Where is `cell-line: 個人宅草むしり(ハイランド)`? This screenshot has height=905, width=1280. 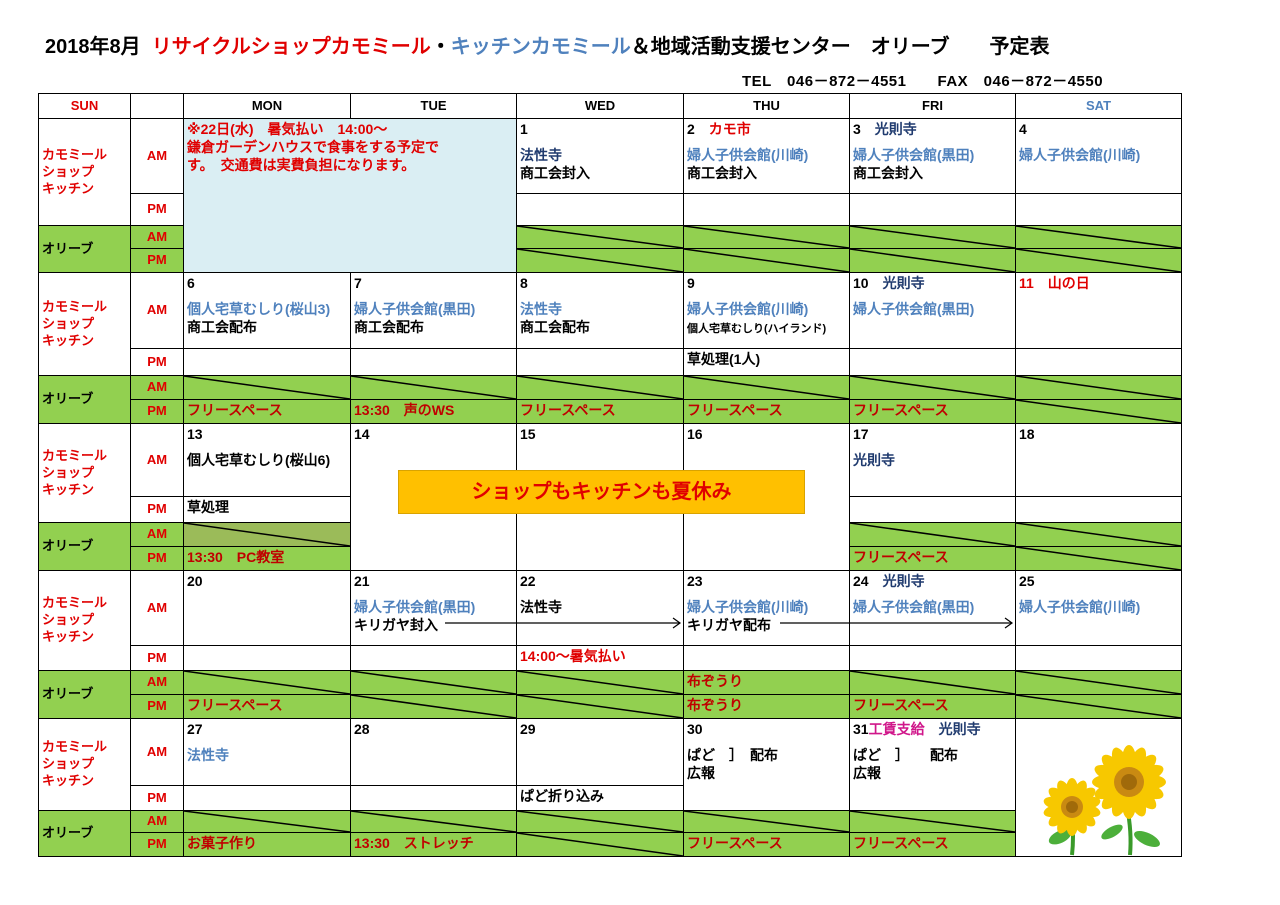
cell-line: 個人宅草むしり(ハイランド) is located at coordinates (766, 328).